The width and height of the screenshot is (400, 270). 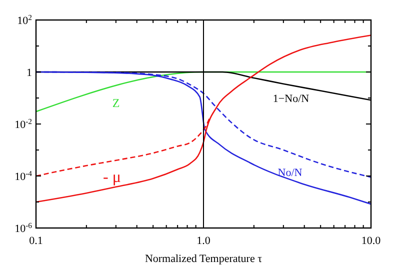 What do you see at coordinates (291, 99) in the screenshot?
I see `series-label: 1−No/N` at bounding box center [291, 99].